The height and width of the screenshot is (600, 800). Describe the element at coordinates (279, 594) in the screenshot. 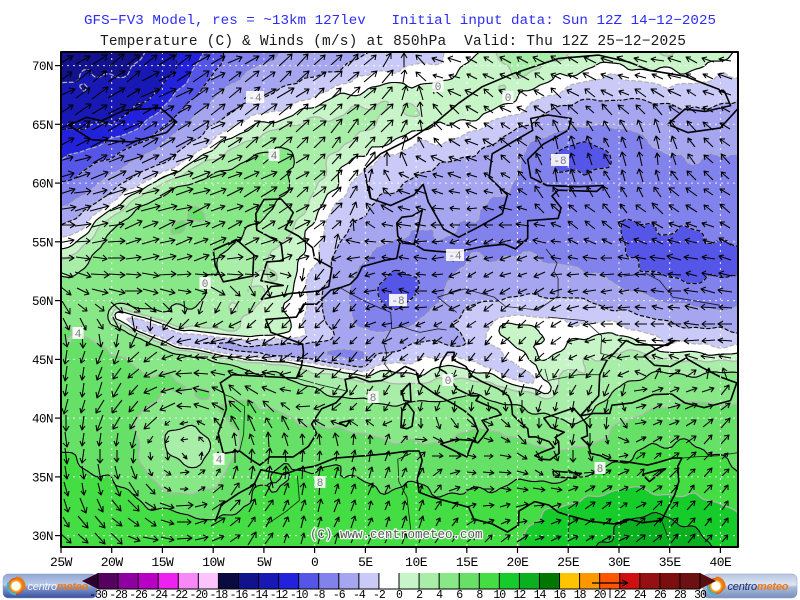

I see `svg-text: -12` at that location.